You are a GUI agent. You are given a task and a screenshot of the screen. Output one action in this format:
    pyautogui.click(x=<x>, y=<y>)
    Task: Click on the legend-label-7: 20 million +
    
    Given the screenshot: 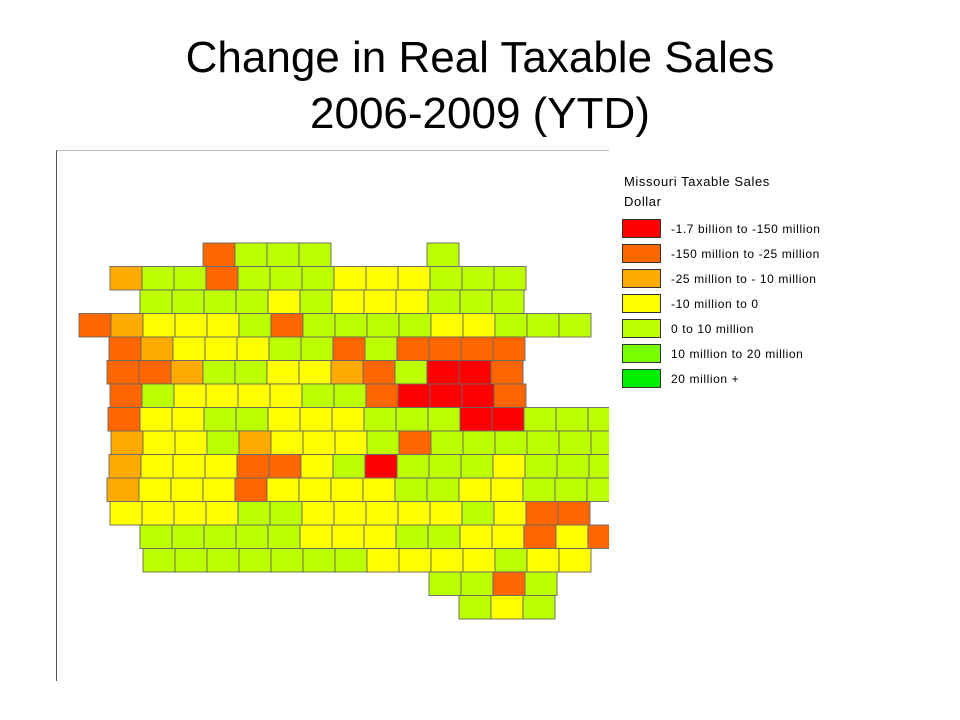 What is the action you would take?
    pyautogui.click(x=705, y=378)
    